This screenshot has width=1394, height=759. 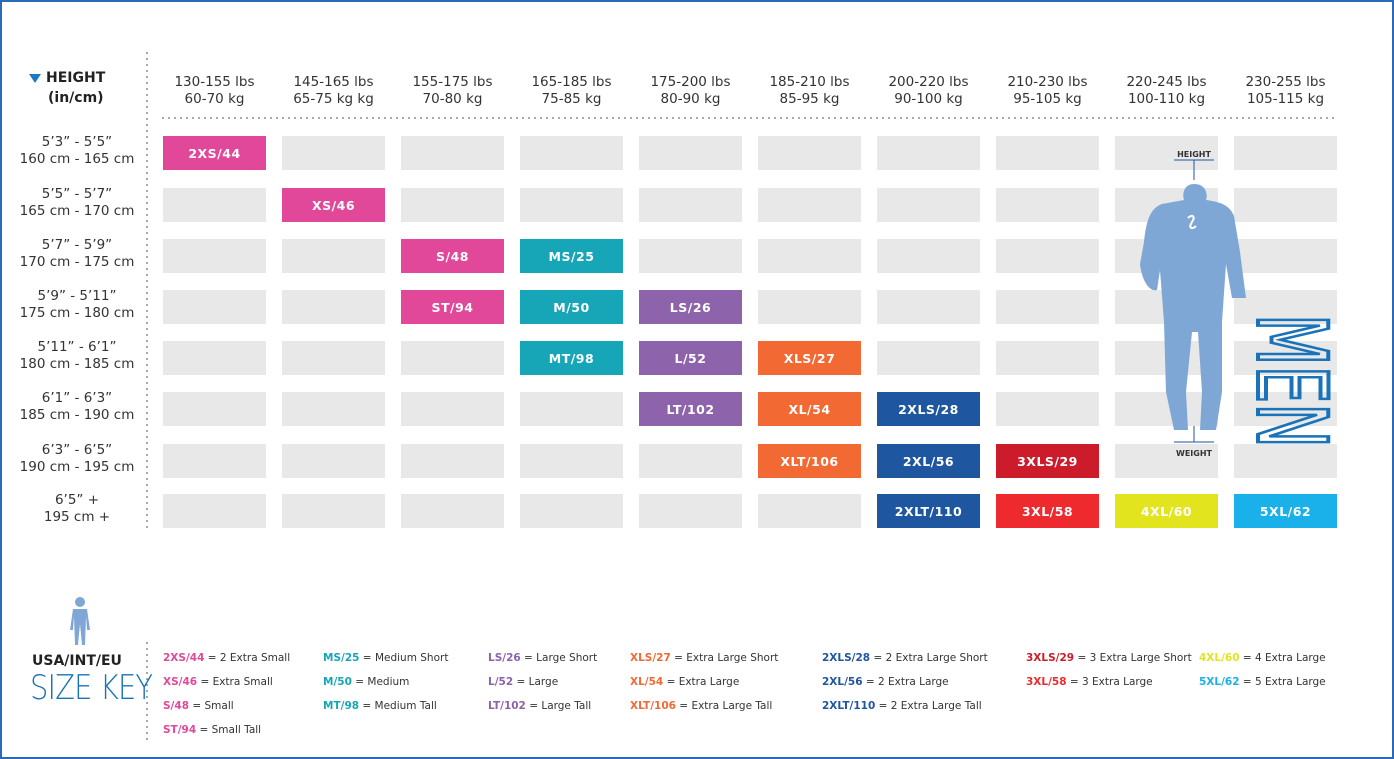 I want to click on size-cell: L/52, so click(x=690, y=358).